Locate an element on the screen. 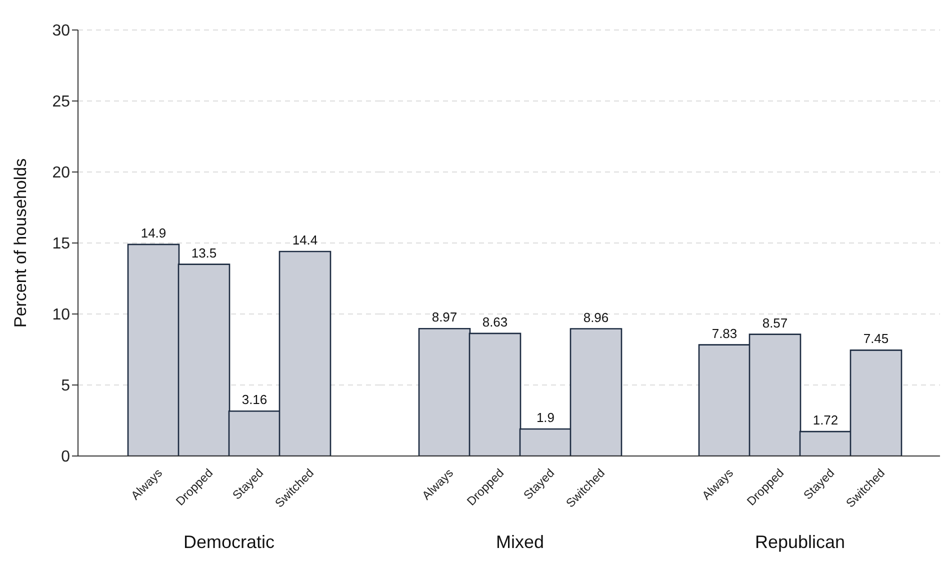 The image size is (941, 563). data-label: 1.72 is located at coordinates (825, 420).